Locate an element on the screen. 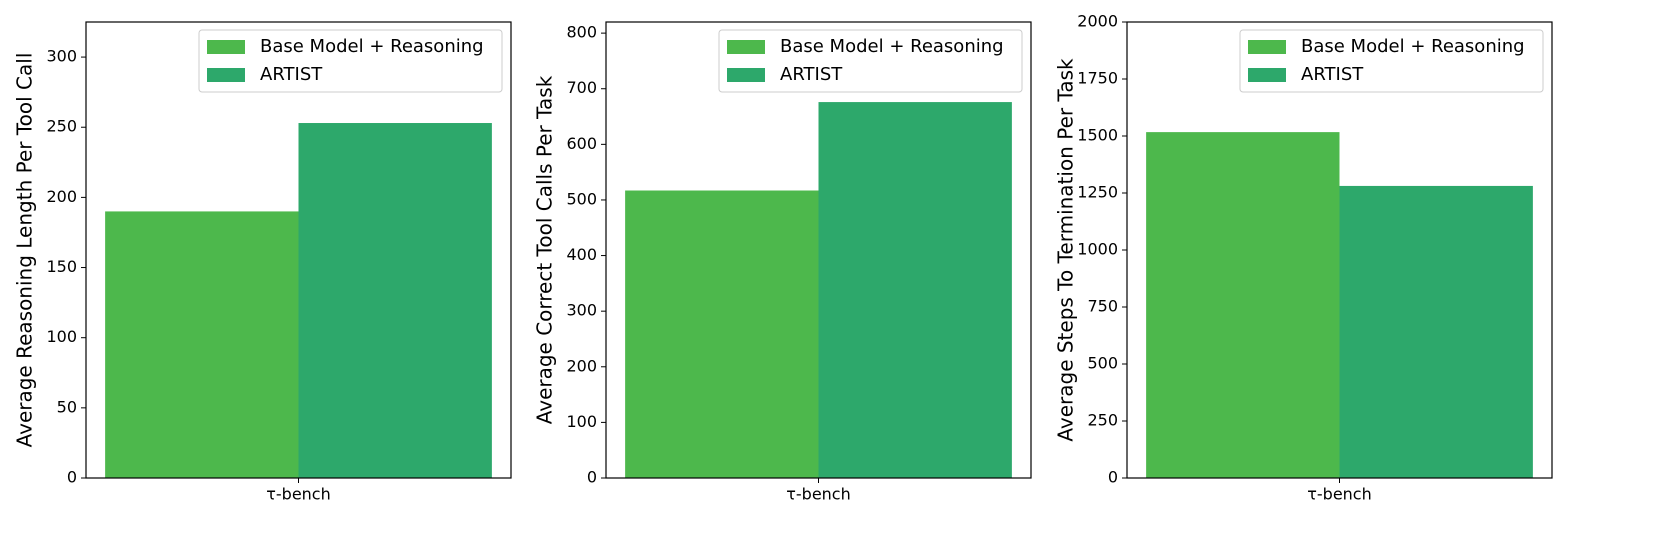  y-tick-label: 150 is located at coordinates (61, 266).